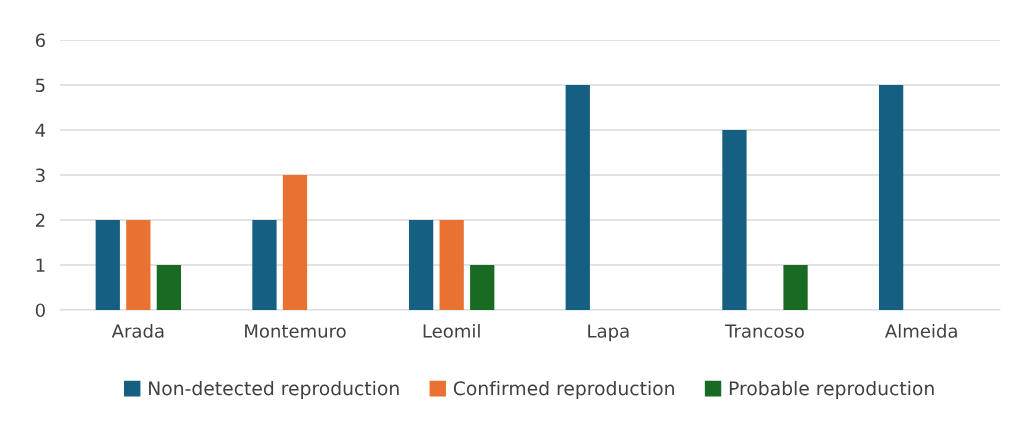  I want to click on y-tick-label: 5, so click(40, 85).